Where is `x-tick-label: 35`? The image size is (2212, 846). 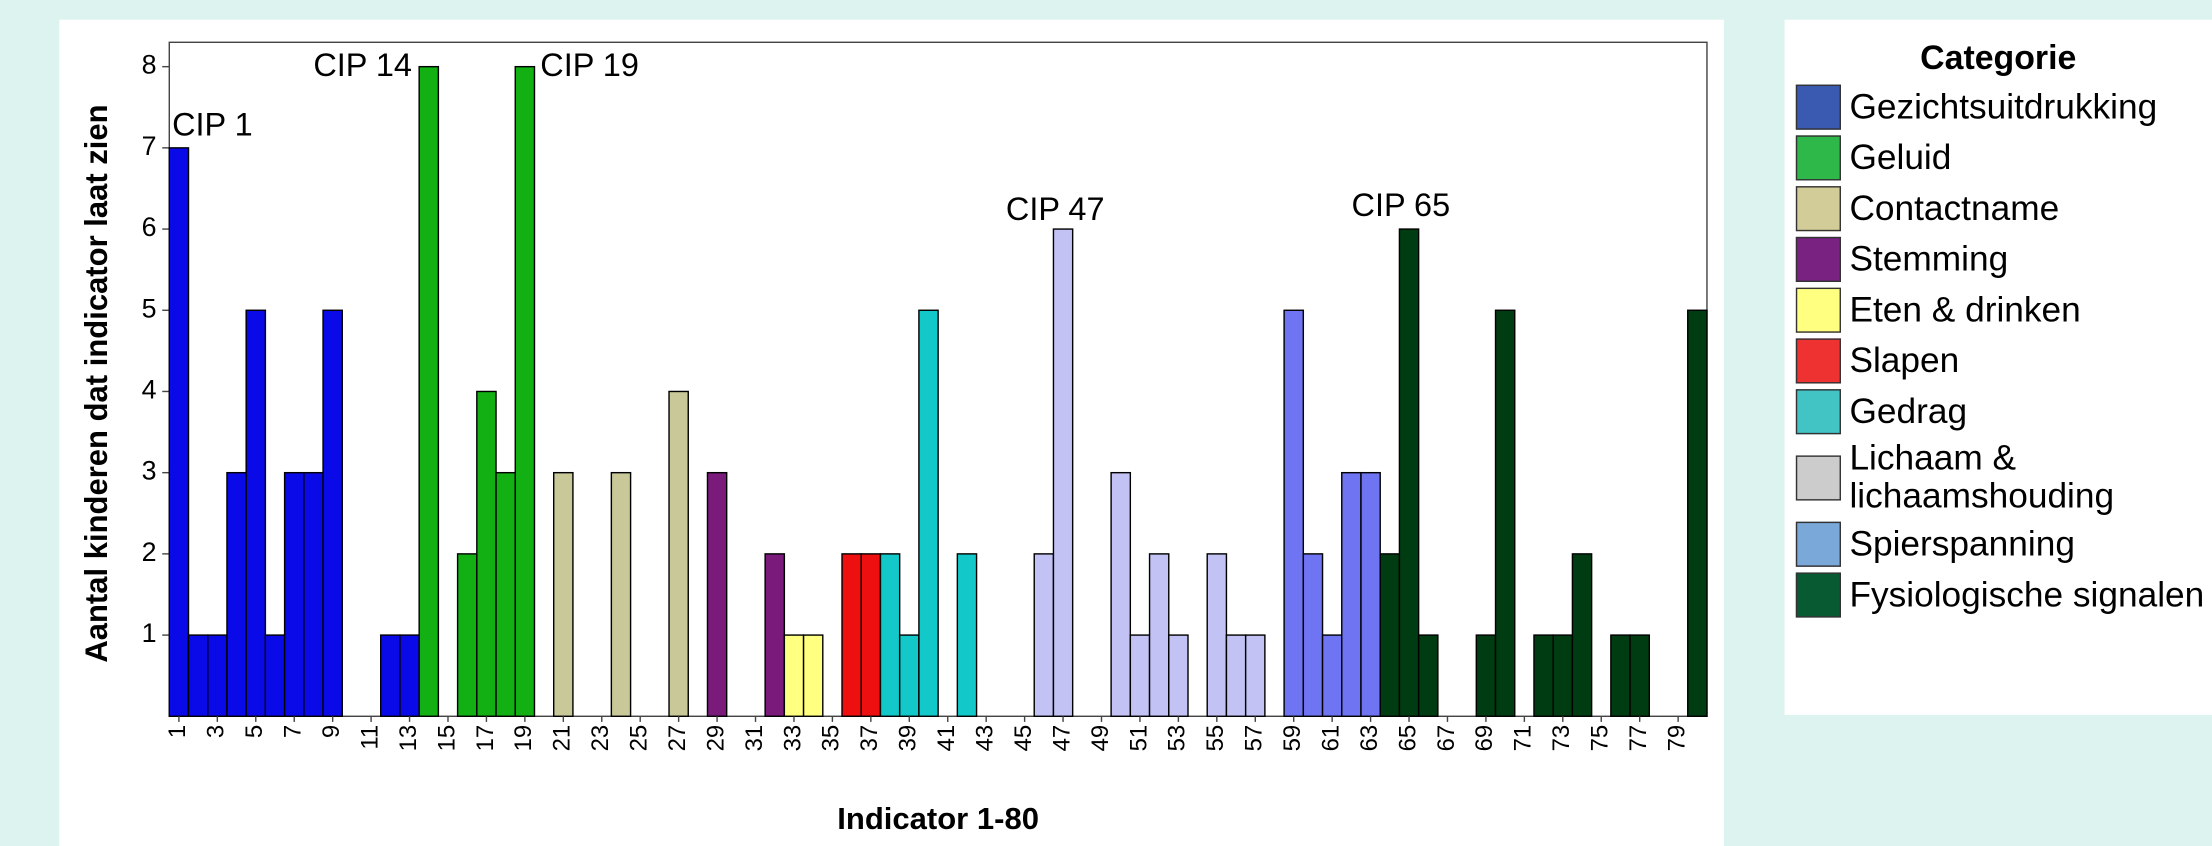
x-tick-label: 35 is located at coordinates (831, 738).